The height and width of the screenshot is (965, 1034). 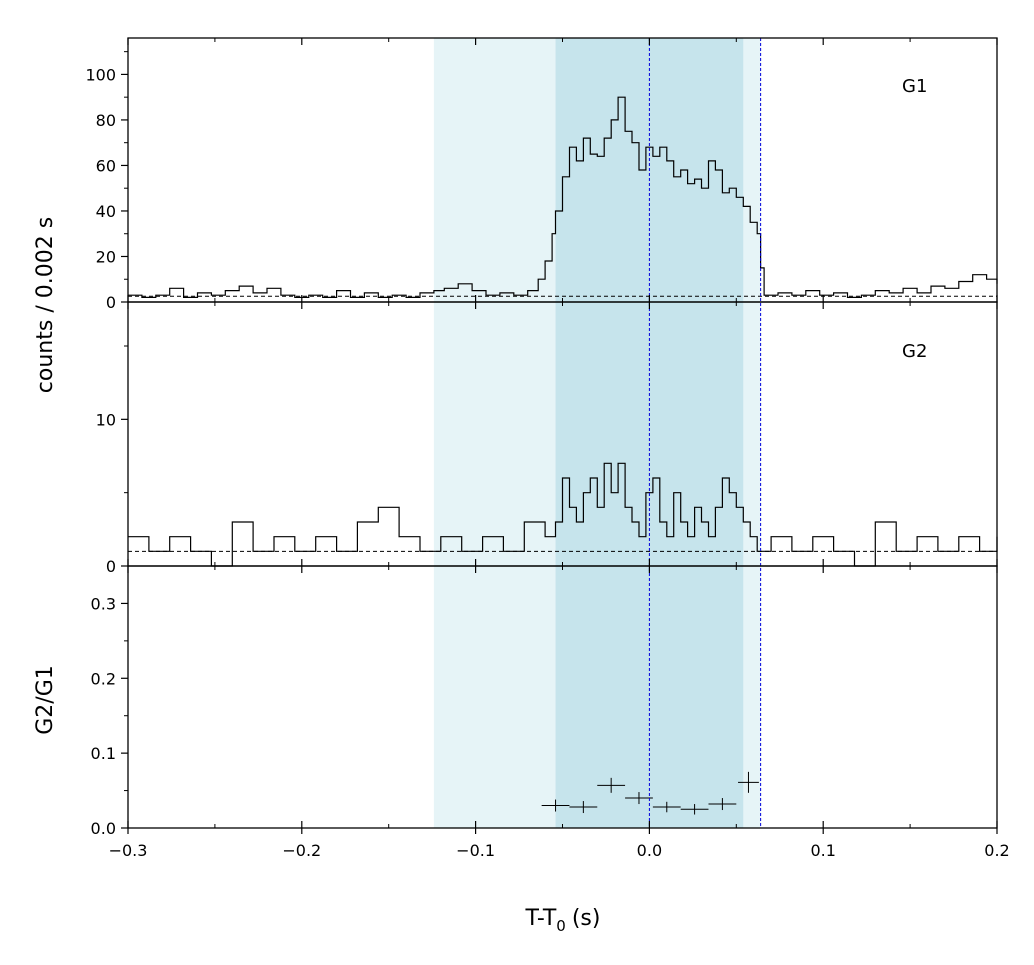 What do you see at coordinates (103, 753) in the screenshot?
I see `ytick-label-2-1: 0.1` at bounding box center [103, 753].